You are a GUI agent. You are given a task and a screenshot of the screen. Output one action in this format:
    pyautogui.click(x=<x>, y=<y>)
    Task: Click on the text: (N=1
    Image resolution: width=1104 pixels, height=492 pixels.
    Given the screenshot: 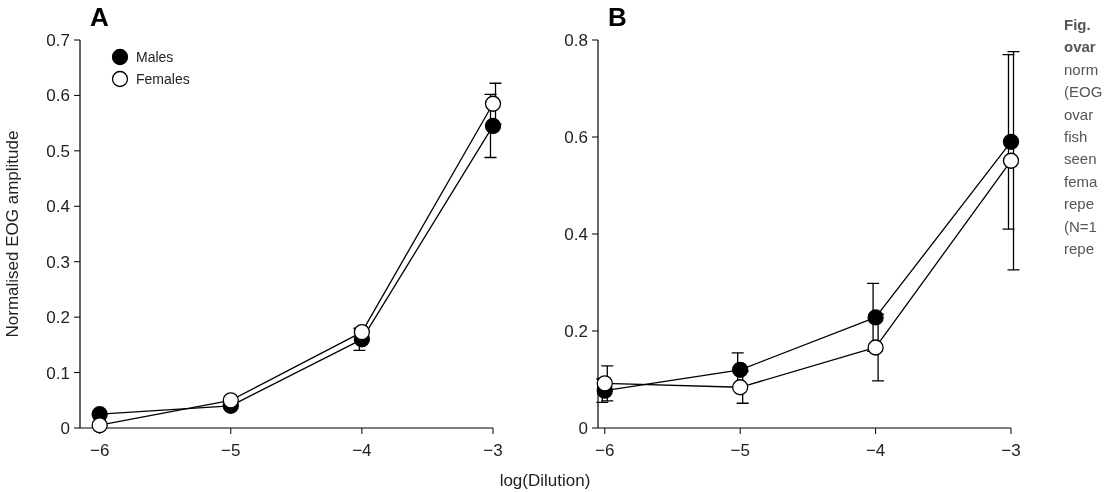 What is the action you would take?
    pyautogui.click(x=1080, y=226)
    